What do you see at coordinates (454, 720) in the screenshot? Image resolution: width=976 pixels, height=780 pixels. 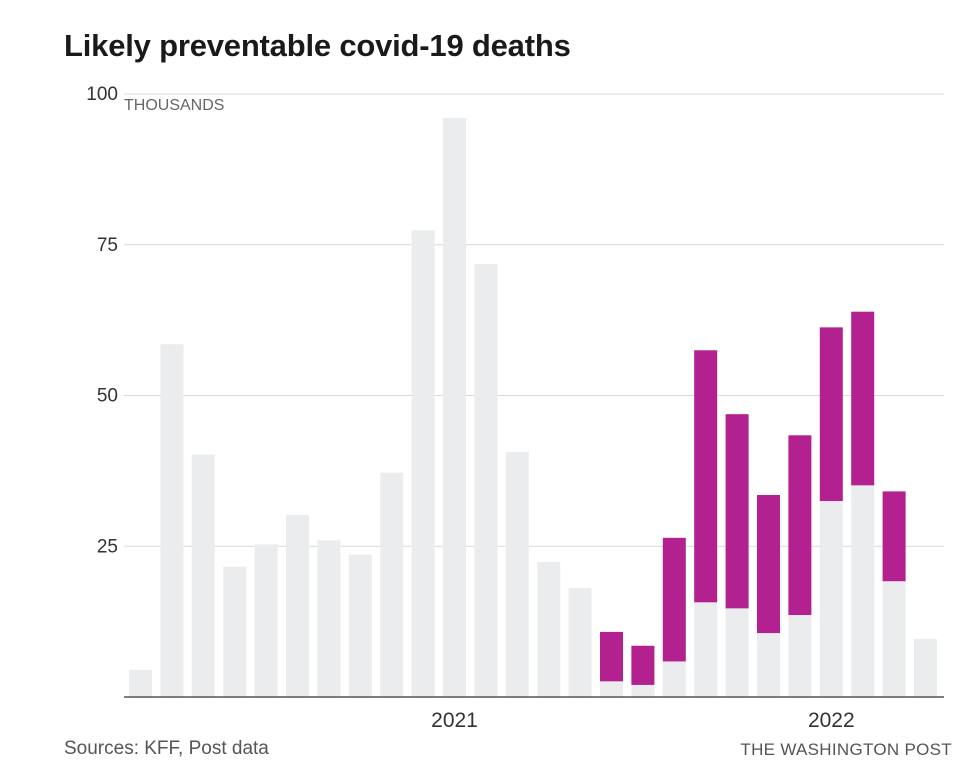 I see `x-tick-label: 2021` at bounding box center [454, 720].